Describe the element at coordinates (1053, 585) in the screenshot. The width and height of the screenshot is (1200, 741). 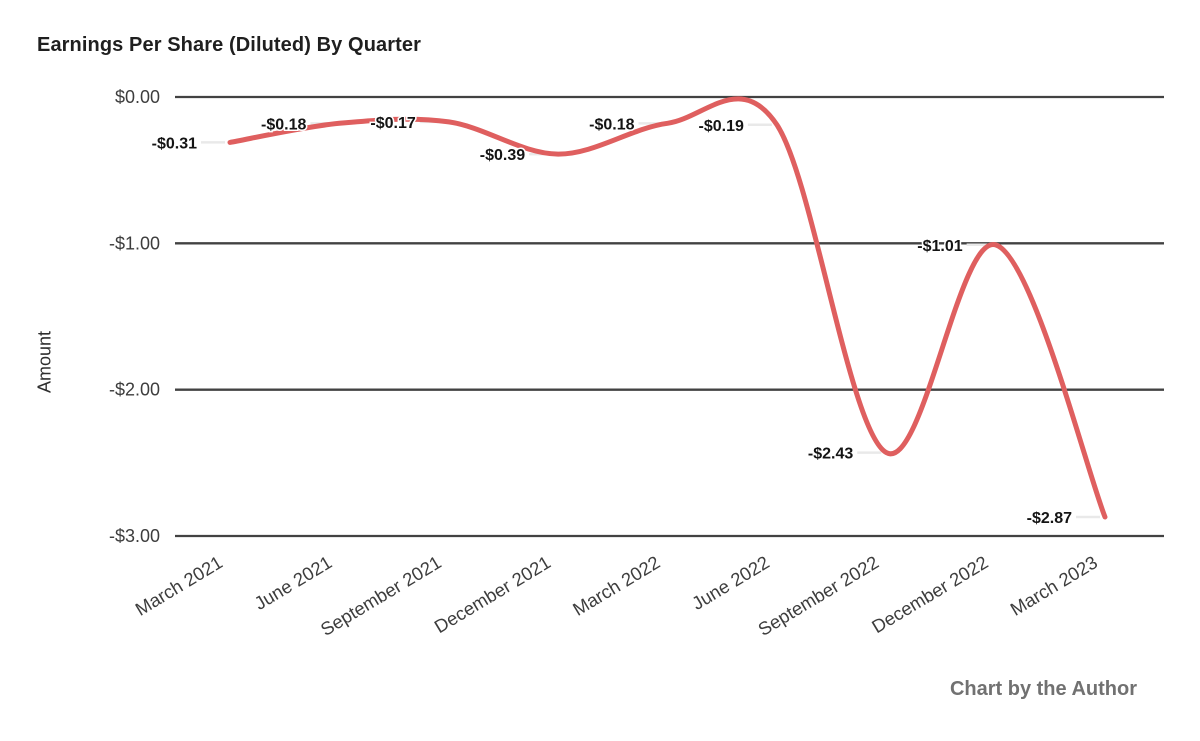
I see `x-tick-label: March 2023` at that location.